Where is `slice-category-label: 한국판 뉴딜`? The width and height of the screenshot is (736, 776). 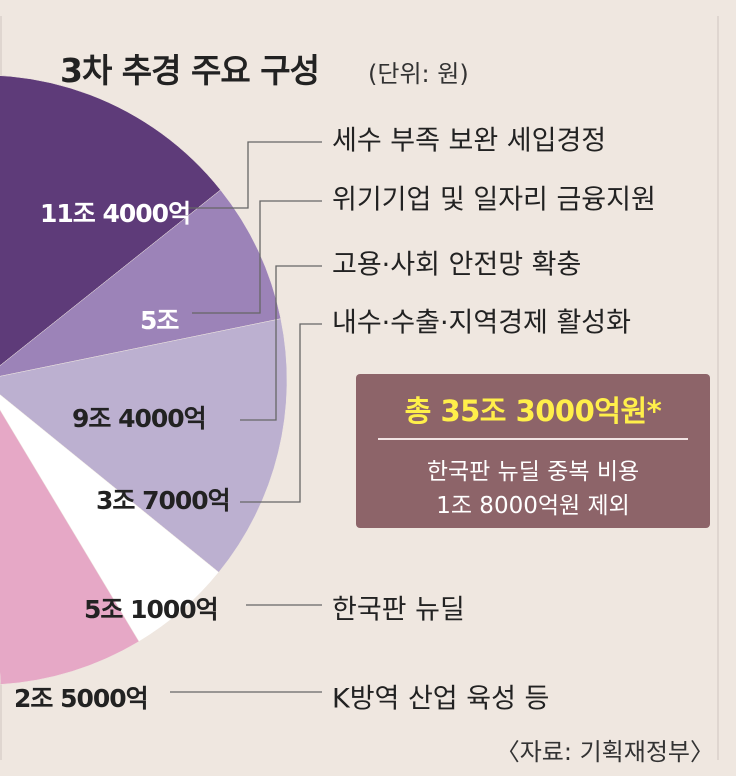 slice-category-label: 한국판 뉴딜 is located at coordinates (398, 610).